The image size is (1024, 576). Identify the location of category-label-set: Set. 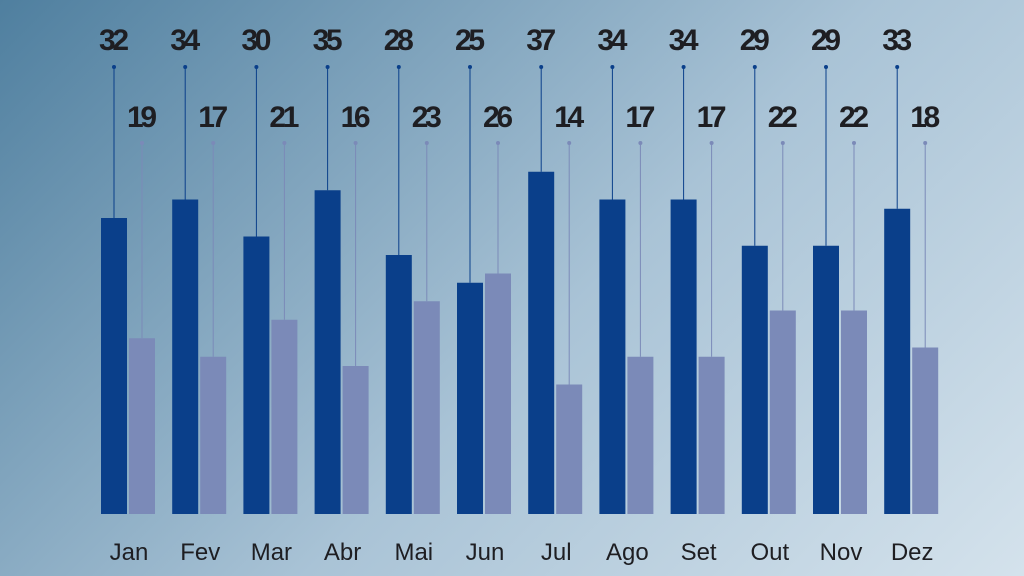
(699, 552).